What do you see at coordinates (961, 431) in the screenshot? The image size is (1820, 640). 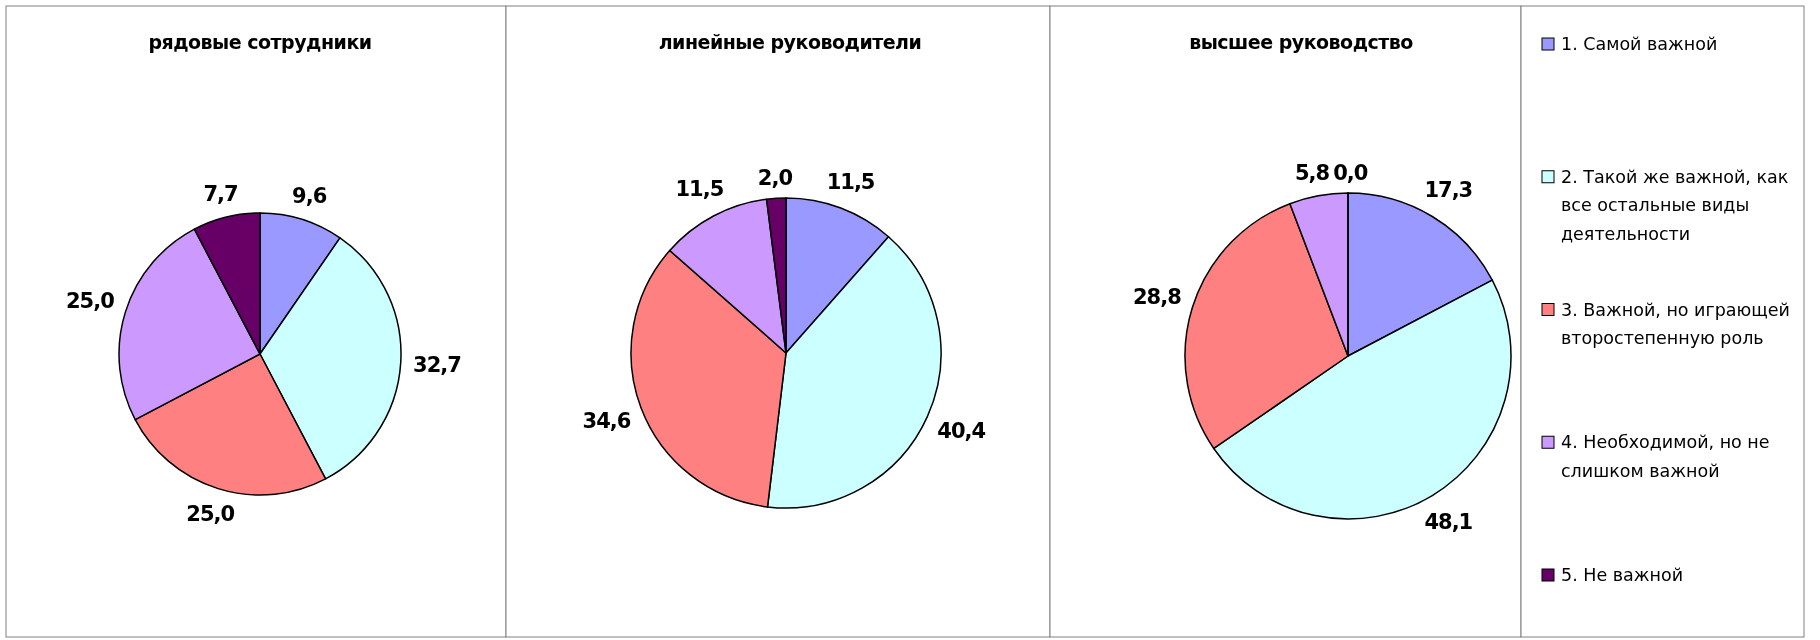 I see `data-label: 40,4` at bounding box center [961, 431].